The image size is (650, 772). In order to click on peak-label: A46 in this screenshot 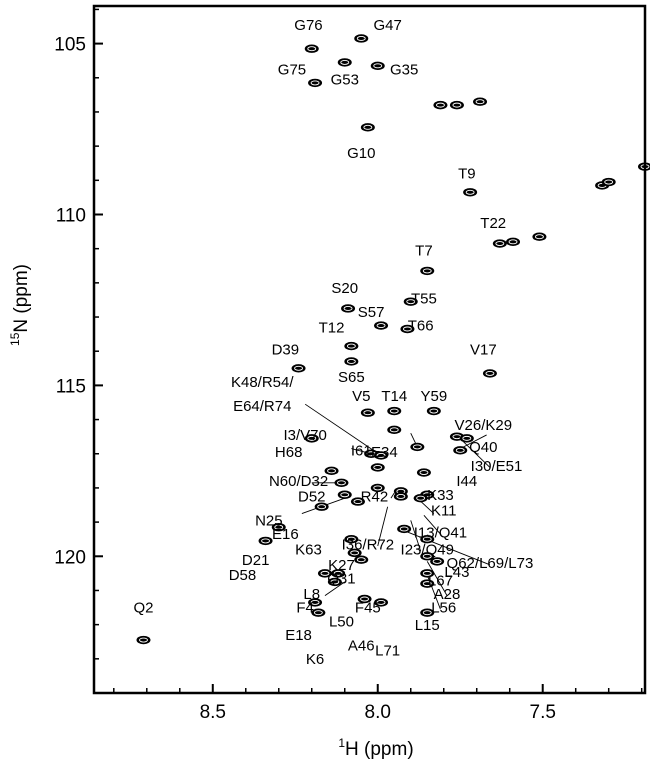, I will do `click(361, 645)`.